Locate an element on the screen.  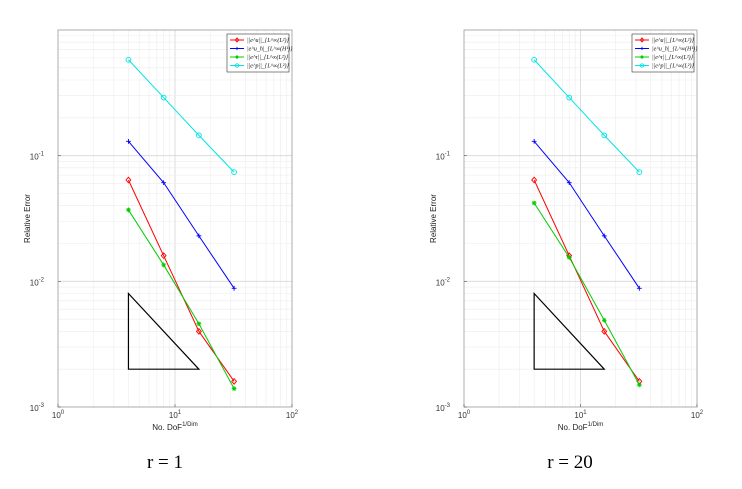
y-tick-label: 10⁻³ is located at coordinates (443, 408).